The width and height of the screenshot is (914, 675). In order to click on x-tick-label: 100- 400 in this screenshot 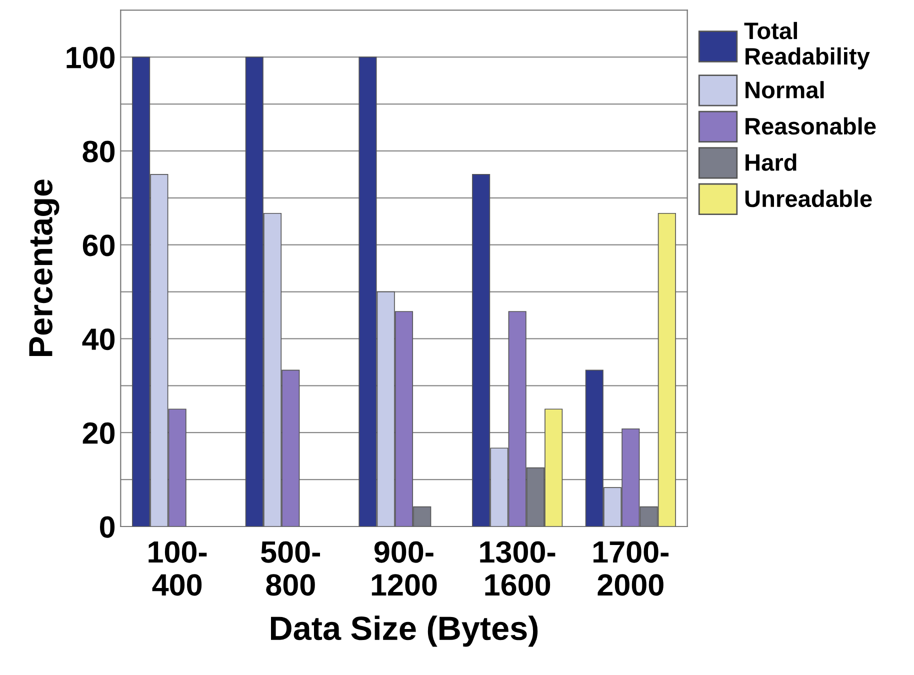, I will do `click(177, 568)`.